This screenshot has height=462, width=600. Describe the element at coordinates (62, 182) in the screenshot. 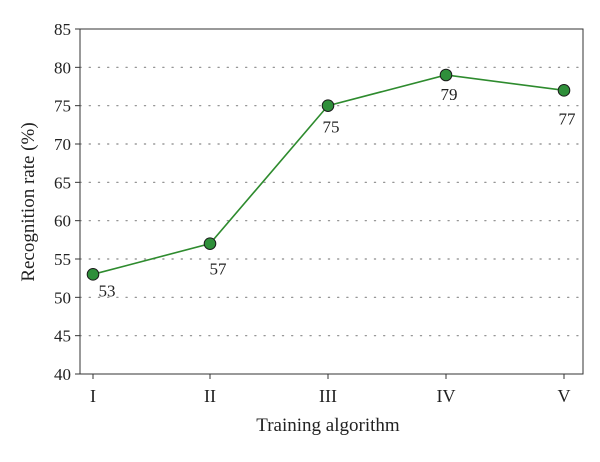

I see `y-tick-label: 65` at that location.